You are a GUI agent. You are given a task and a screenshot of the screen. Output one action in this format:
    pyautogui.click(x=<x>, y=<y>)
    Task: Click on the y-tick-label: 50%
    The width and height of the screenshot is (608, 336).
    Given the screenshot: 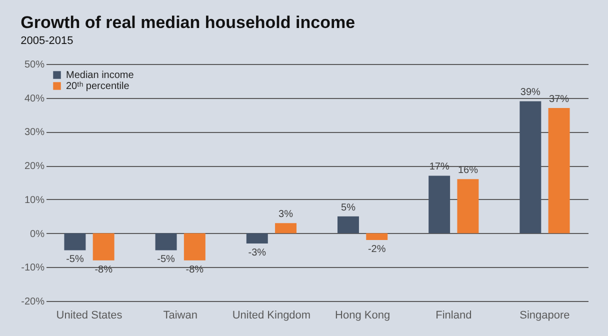 What is the action you would take?
    pyautogui.click(x=34, y=65)
    